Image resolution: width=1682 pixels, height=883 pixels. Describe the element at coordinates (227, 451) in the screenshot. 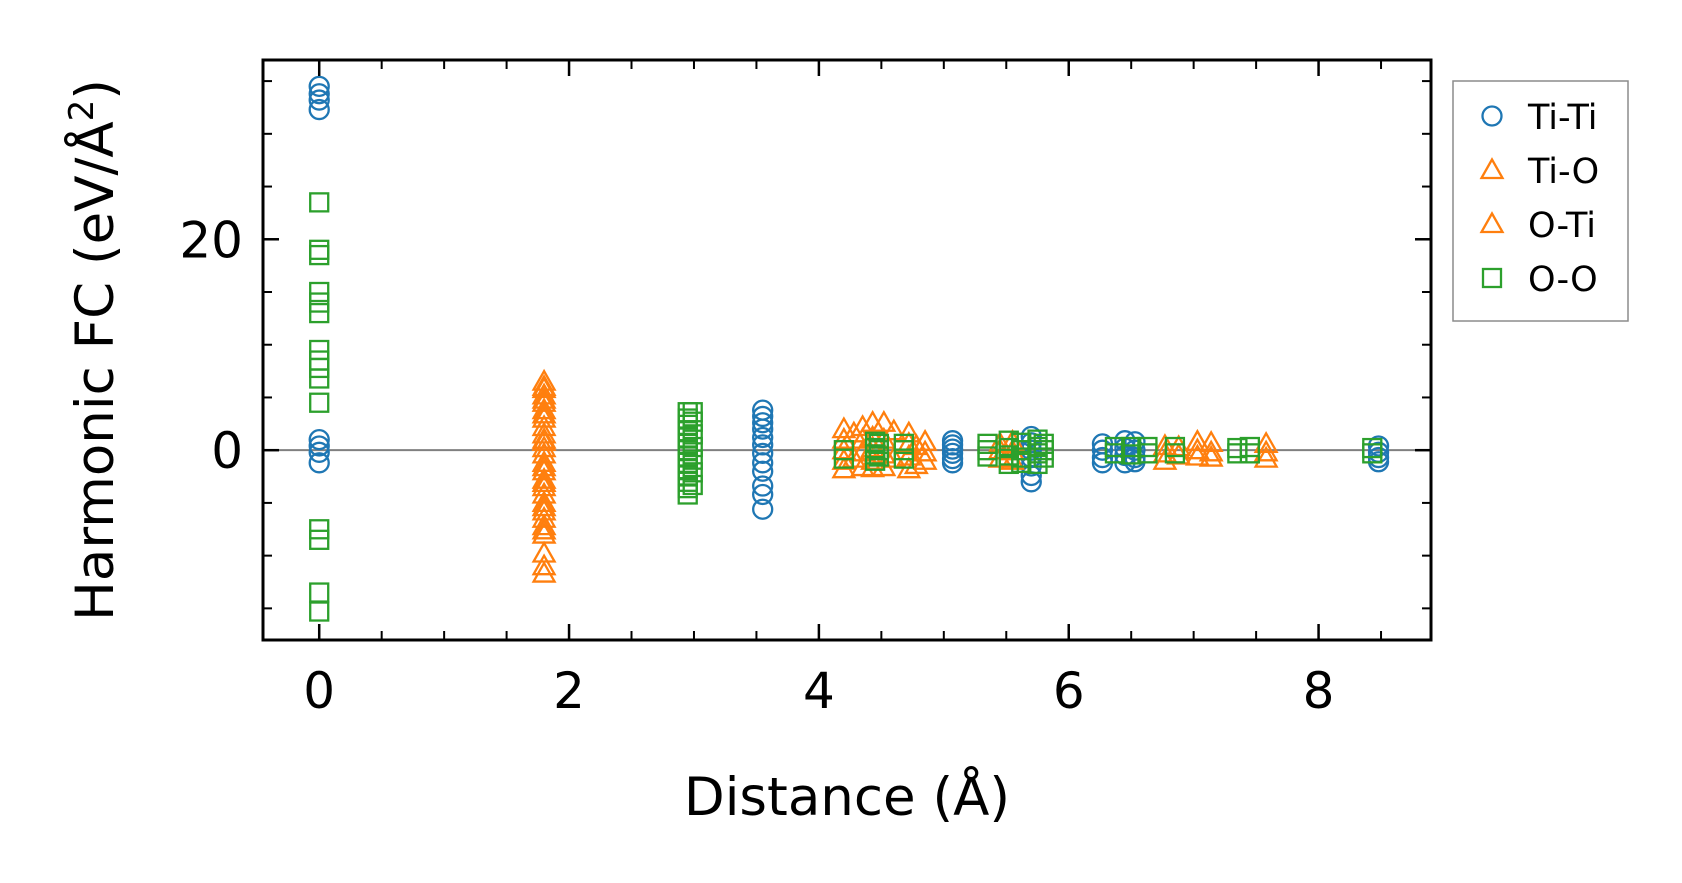

I see `y-tick-label: 0` at that location.